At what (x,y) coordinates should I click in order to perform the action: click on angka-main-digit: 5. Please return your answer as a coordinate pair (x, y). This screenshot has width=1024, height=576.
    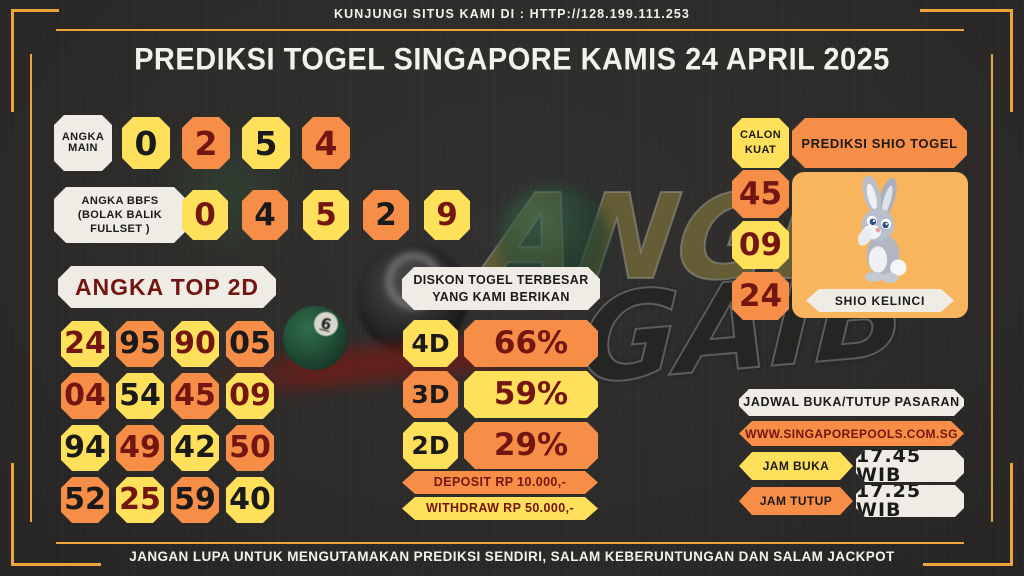
    Looking at the image, I should click on (266, 143).